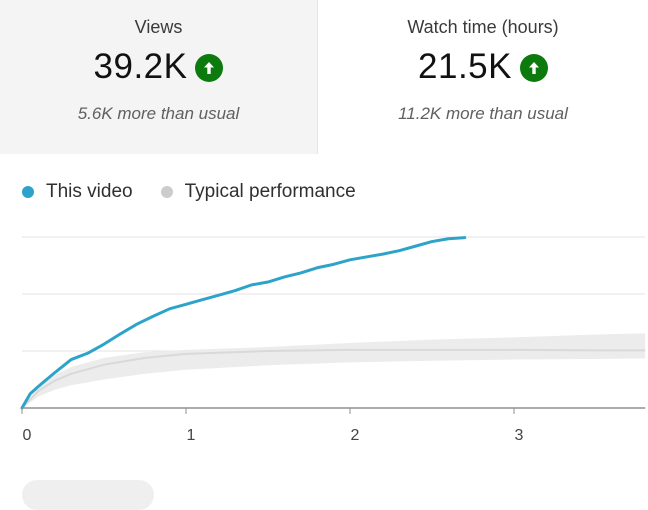 The width and height of the screenshot is (648, 510). I want to click on card-value-row: 21.5K, so click(483, 67).